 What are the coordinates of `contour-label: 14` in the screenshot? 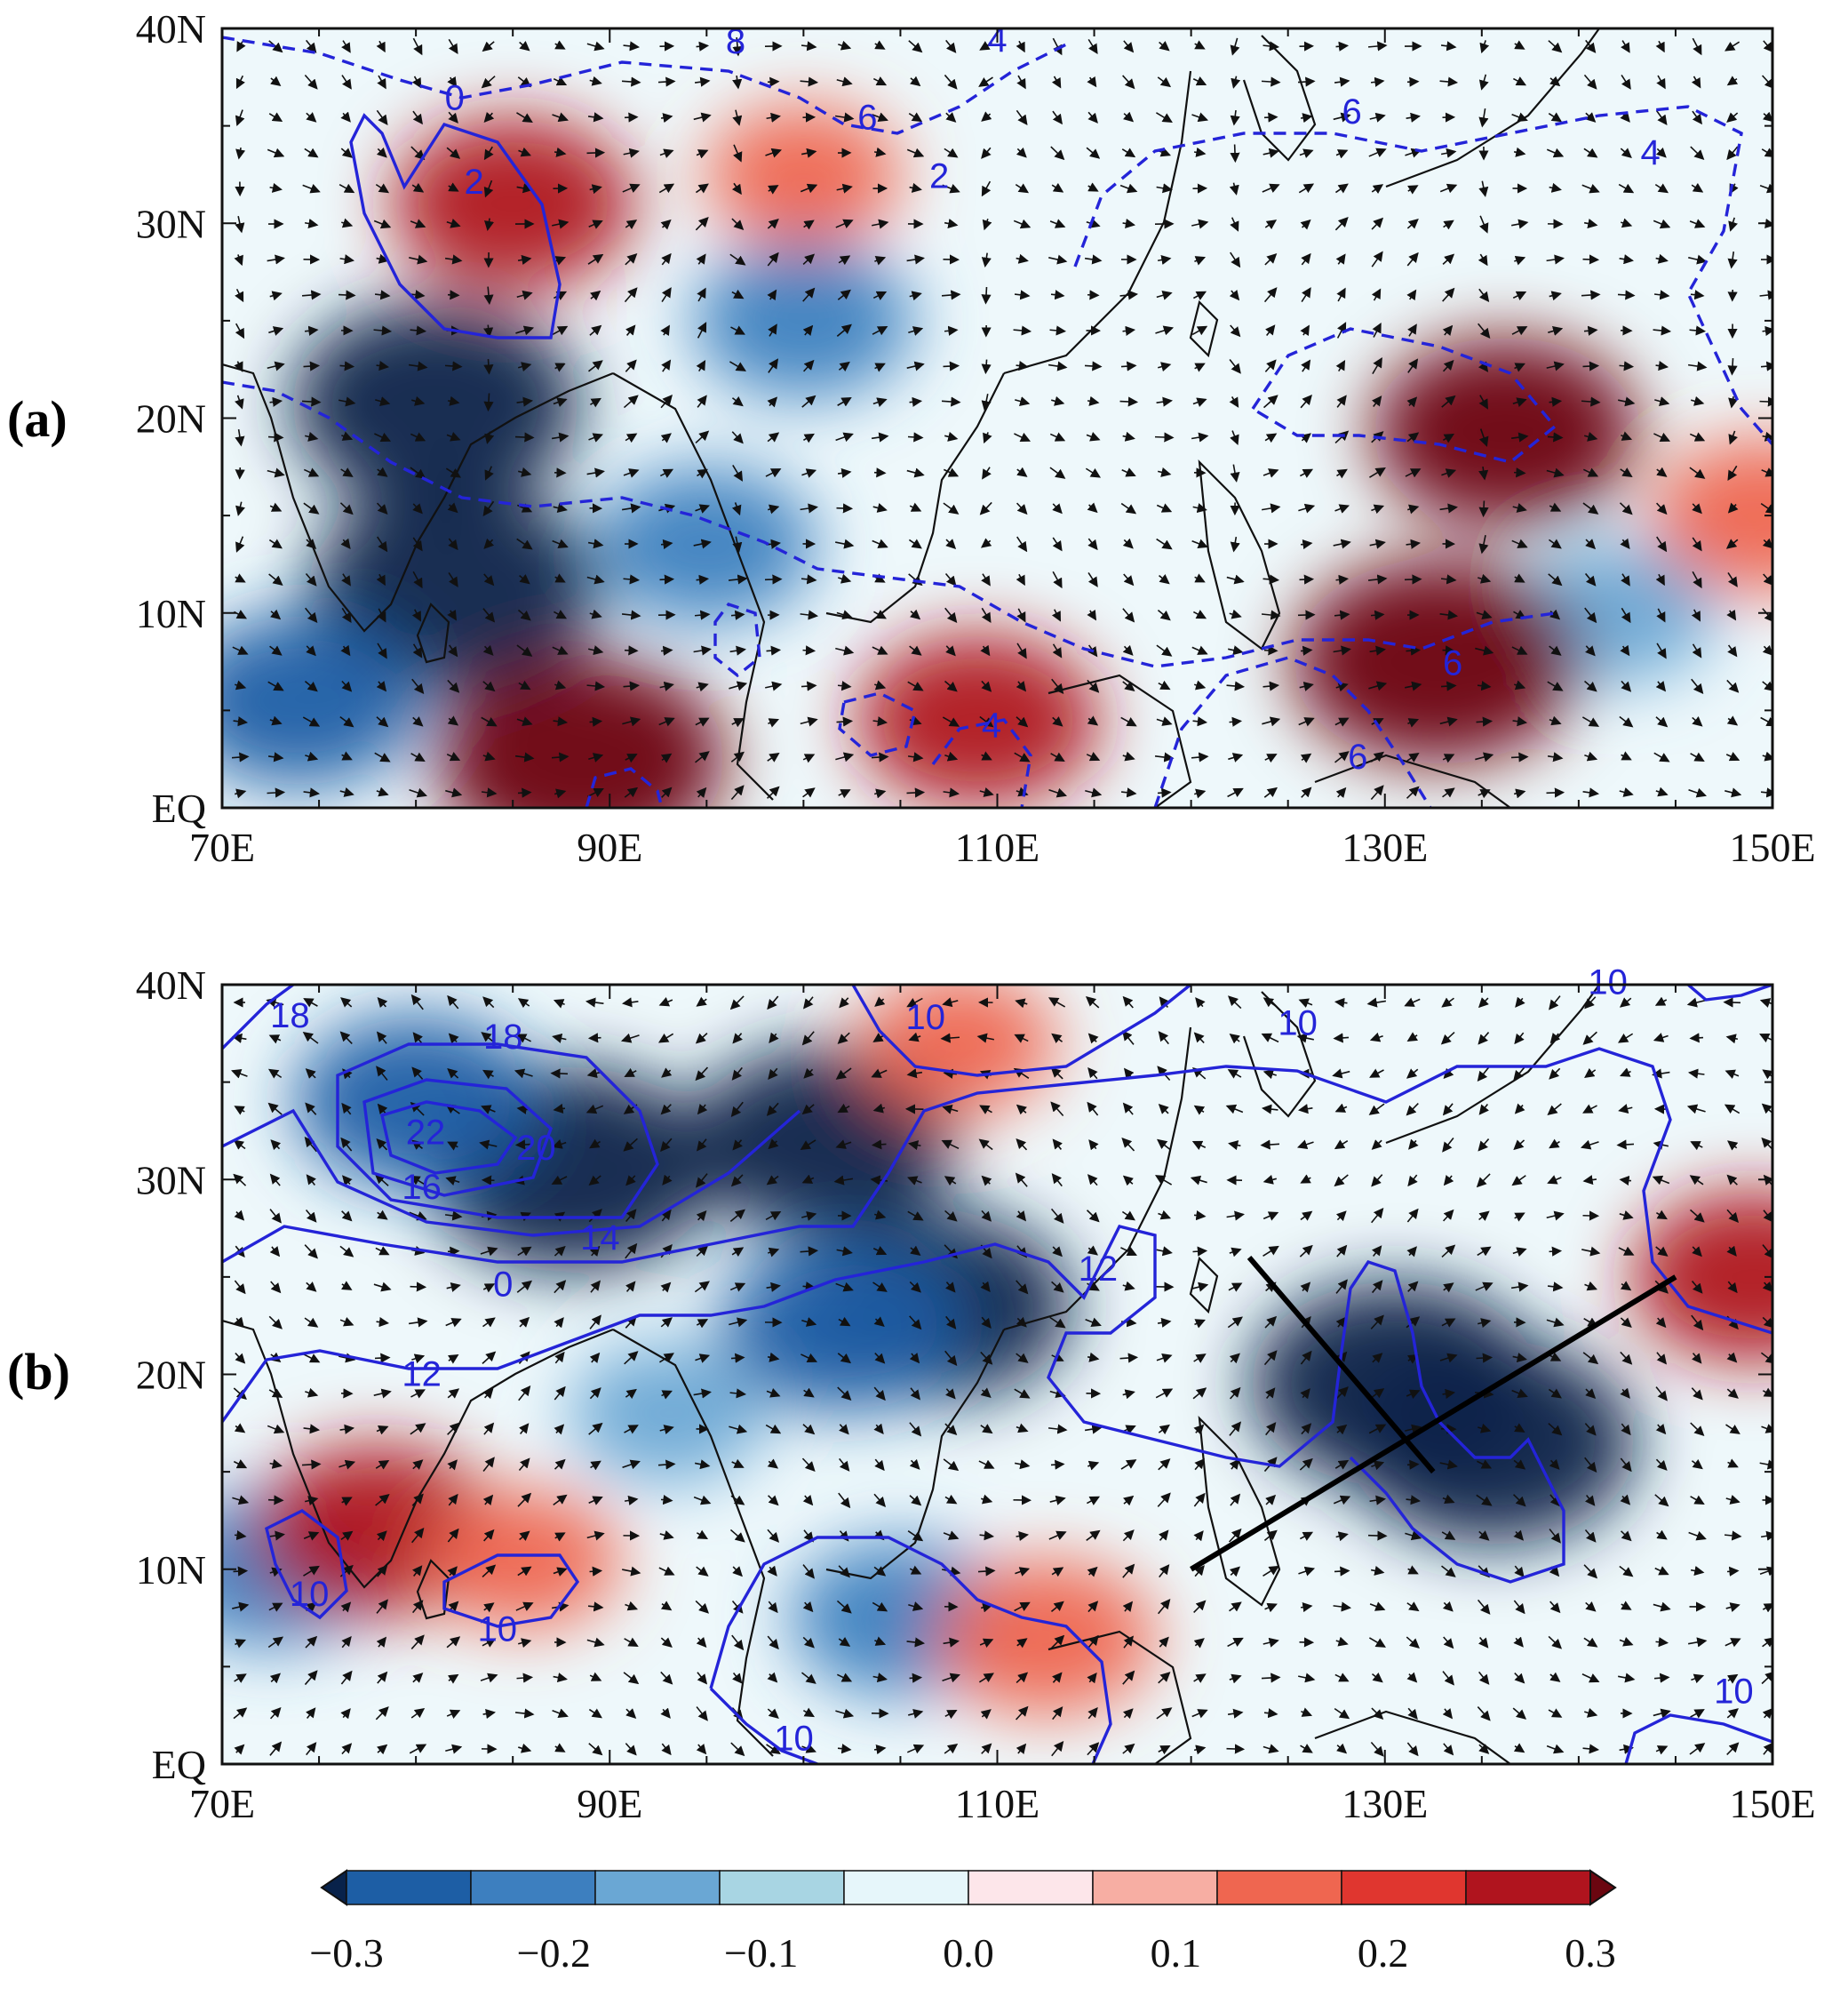 It's located at (600, 1238).